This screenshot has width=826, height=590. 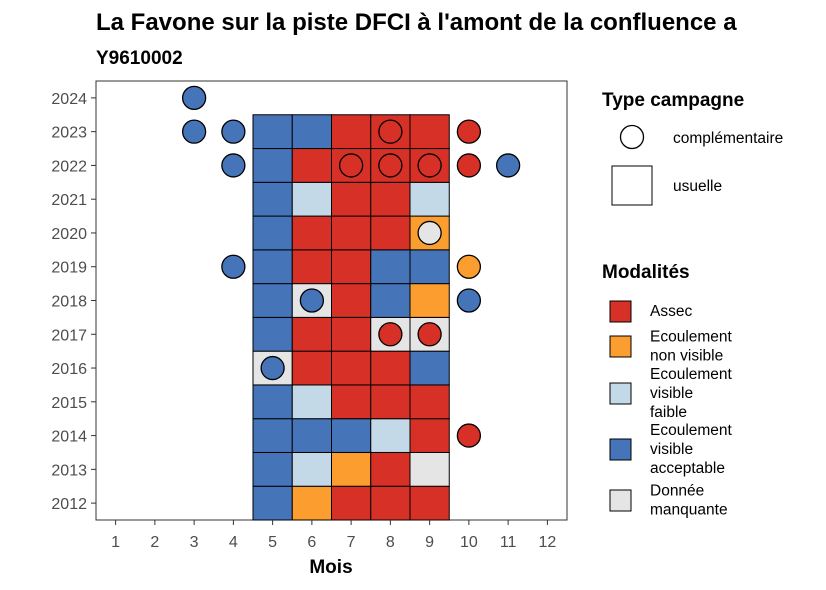 What do you see at coordinates (671, 311) in the screenshot?
I see `legend-label-assec: Assec` at bounding box center [671, 311].